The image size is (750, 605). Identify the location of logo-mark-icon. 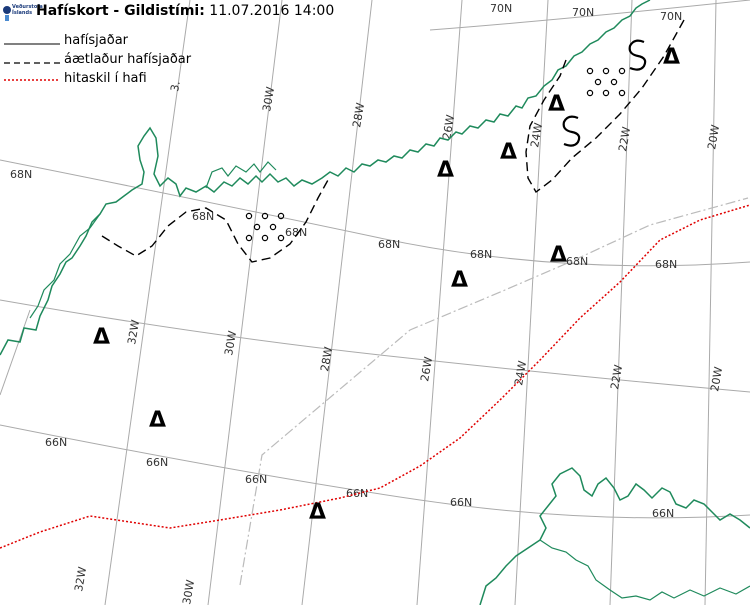
(7, 13).